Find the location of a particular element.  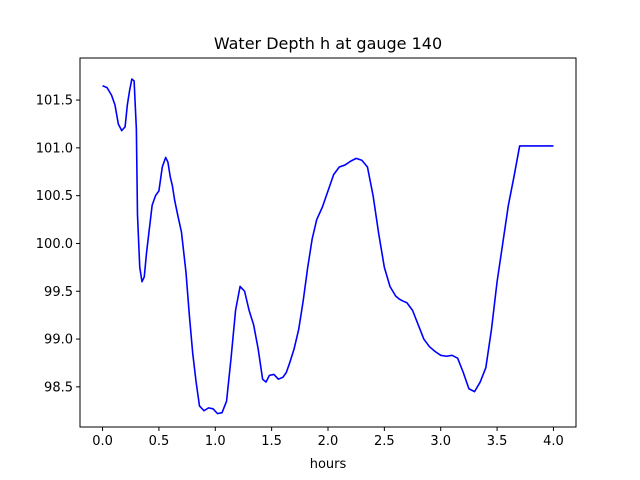

y-tick-label: 99.5 is located at coordinates (58, 292).